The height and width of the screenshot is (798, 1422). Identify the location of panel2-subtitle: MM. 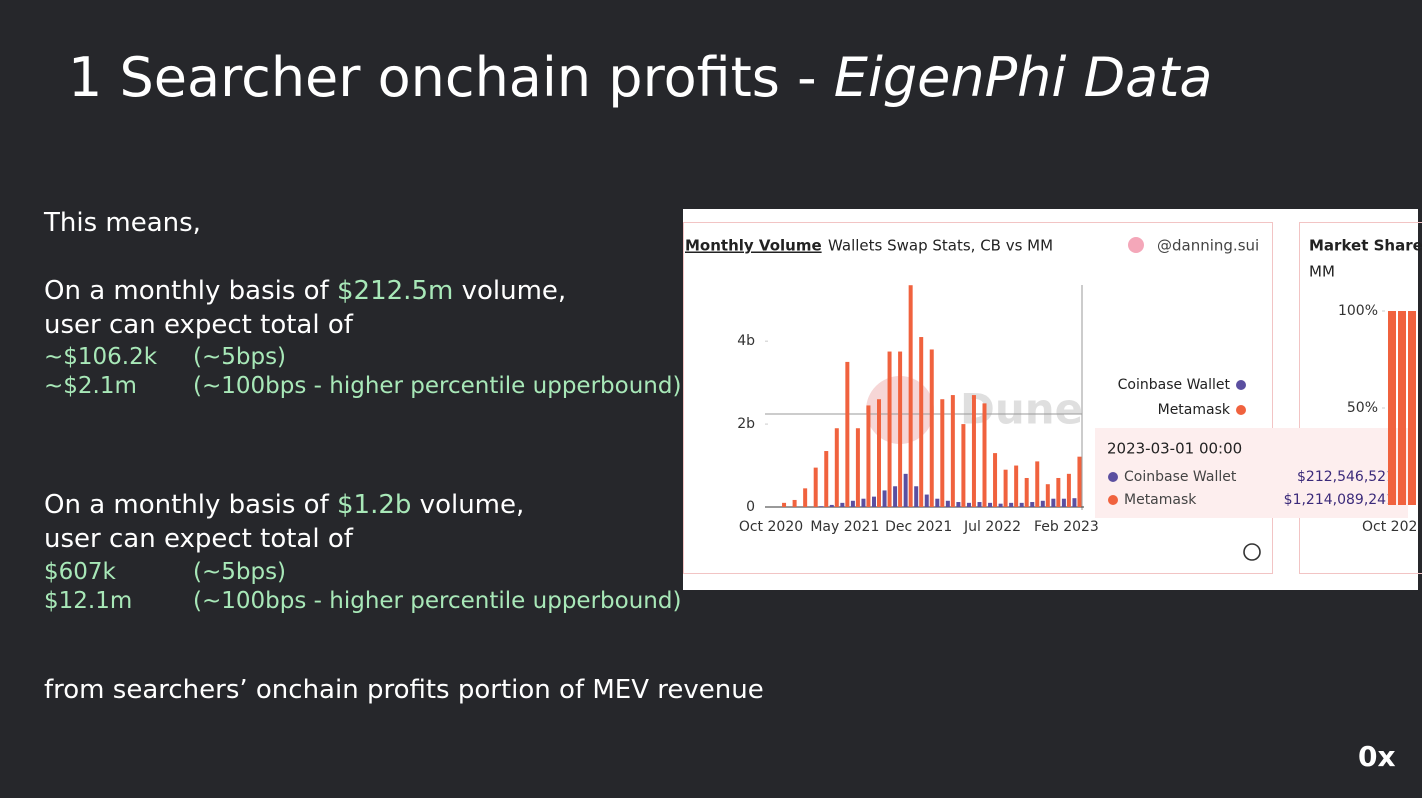
(1322, 272).